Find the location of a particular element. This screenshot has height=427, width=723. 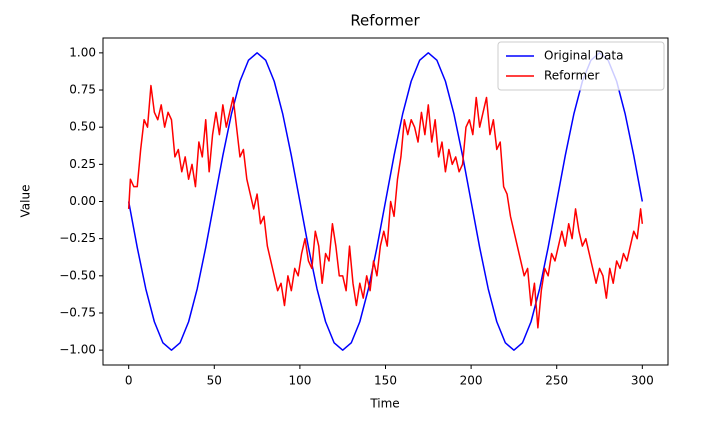

y-tick-label: 0.50 is located at coordinates (82, 127).